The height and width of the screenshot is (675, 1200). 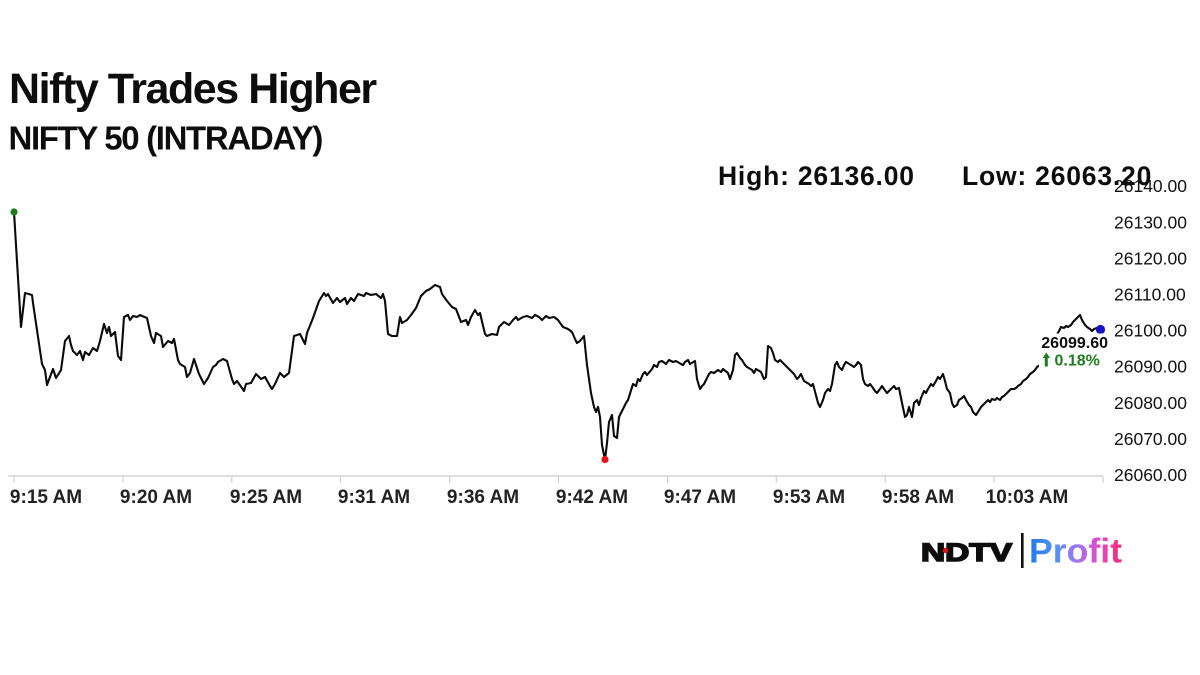 What do you see at coordinates (1150, 367) in the screenshot?
I see `svg-text: 26090.00` at bounding box center [1150, 367].